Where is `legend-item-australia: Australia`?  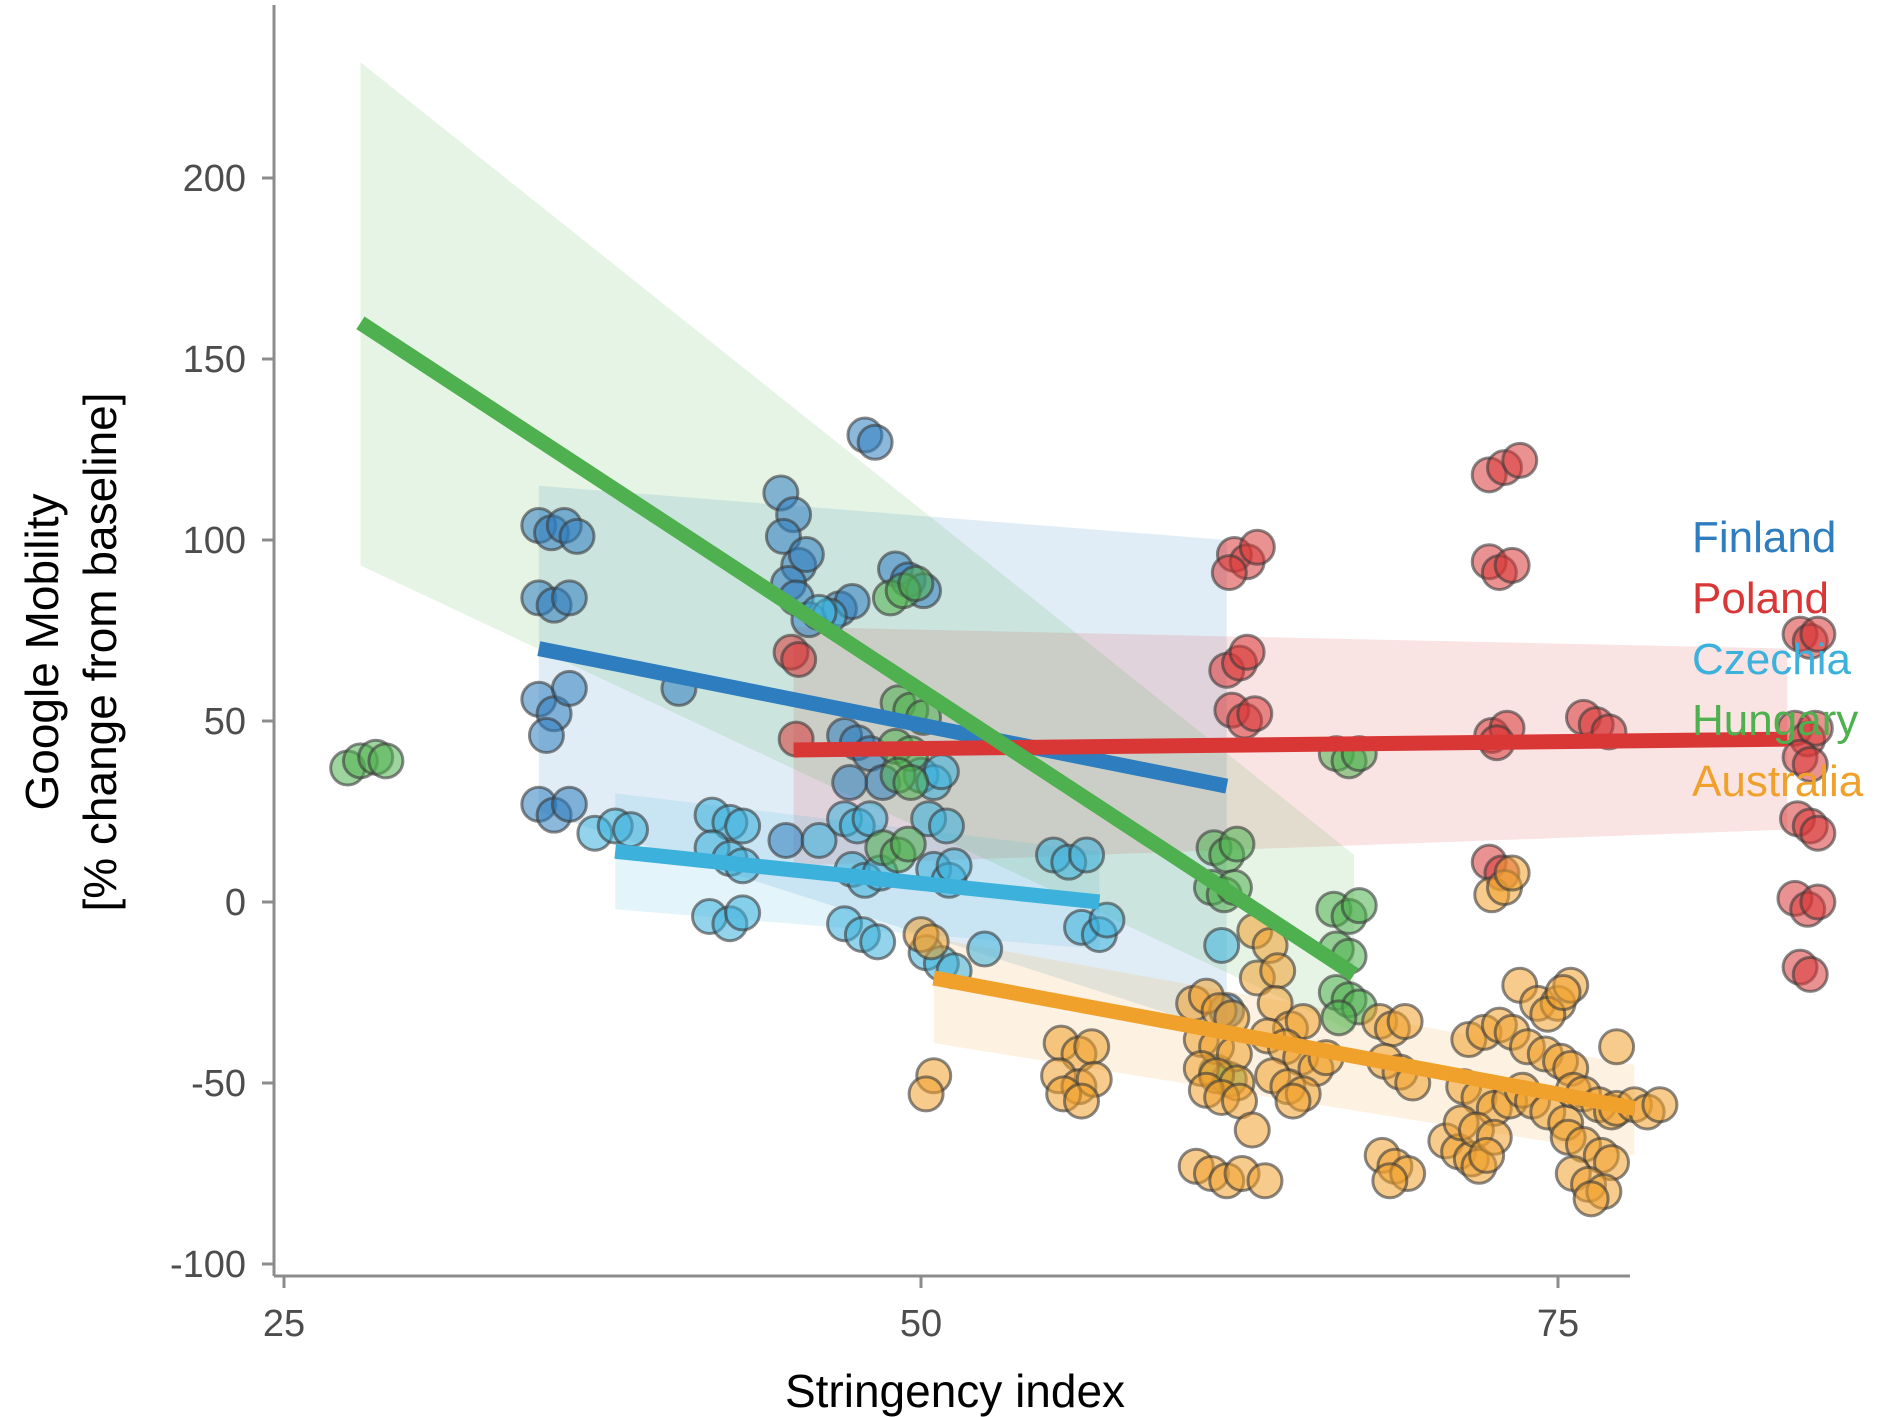
legend-item-australia: Australia is located at coordinates (1778, 781).